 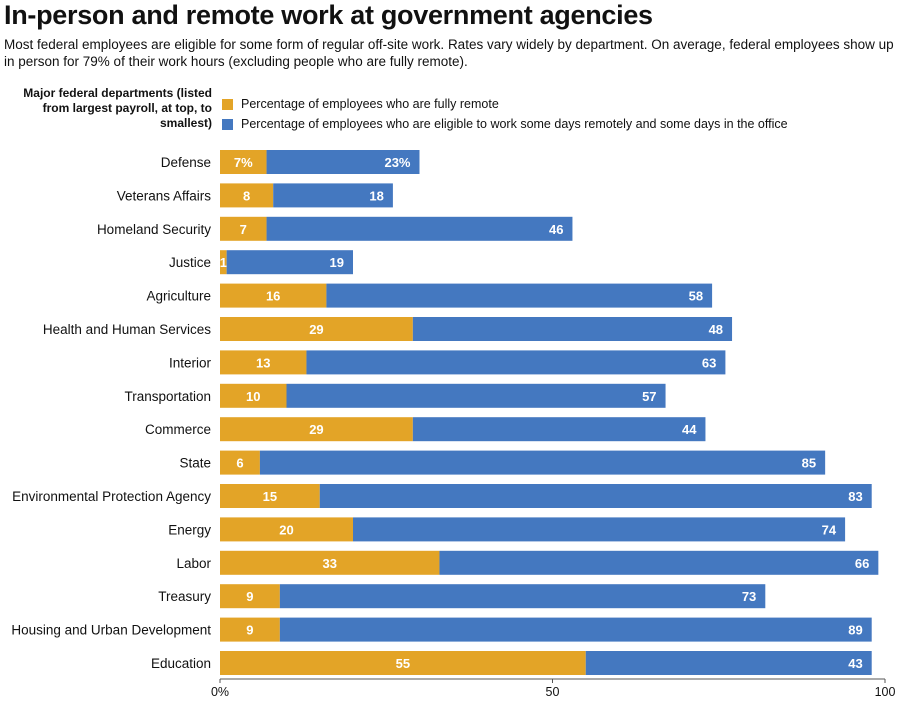 What do you see at coordinates (599, 529) in the screenshot?
I see `bar-hybrid-energy` at bounding box center [599, 529].